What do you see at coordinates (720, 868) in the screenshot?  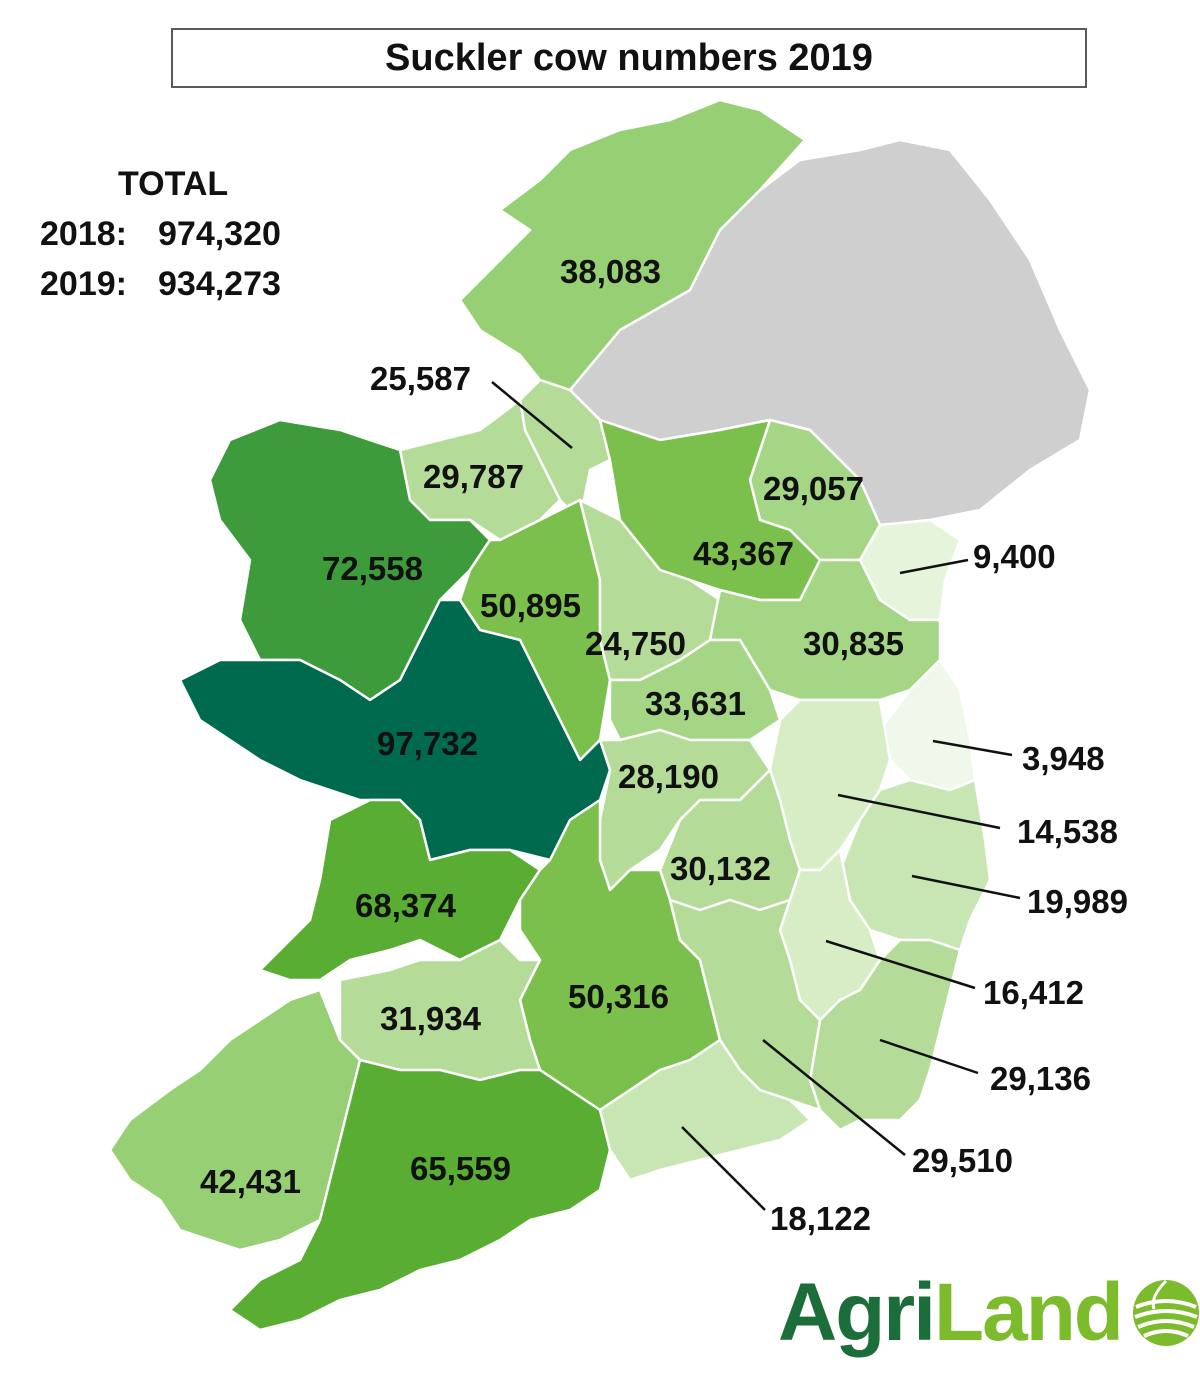 I see `label-laois: 30,132` at bounding box center [720, 868].